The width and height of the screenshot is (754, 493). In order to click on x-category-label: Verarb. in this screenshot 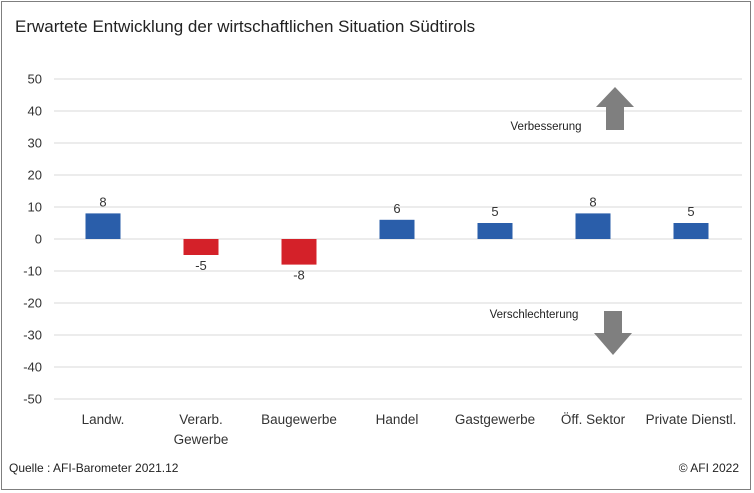, I will do `click(201, 419)`.